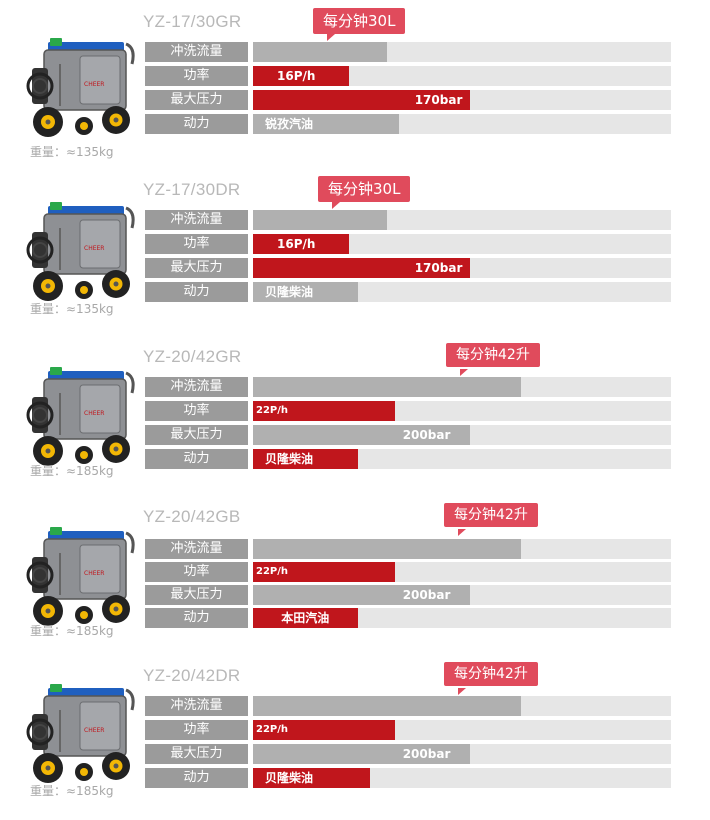 The image size is (710, 820). What do you see at coordinates (289, 124) in the screenshot?
I see `engine-value: 锐孜汽油` at bounding box center [289, 124].